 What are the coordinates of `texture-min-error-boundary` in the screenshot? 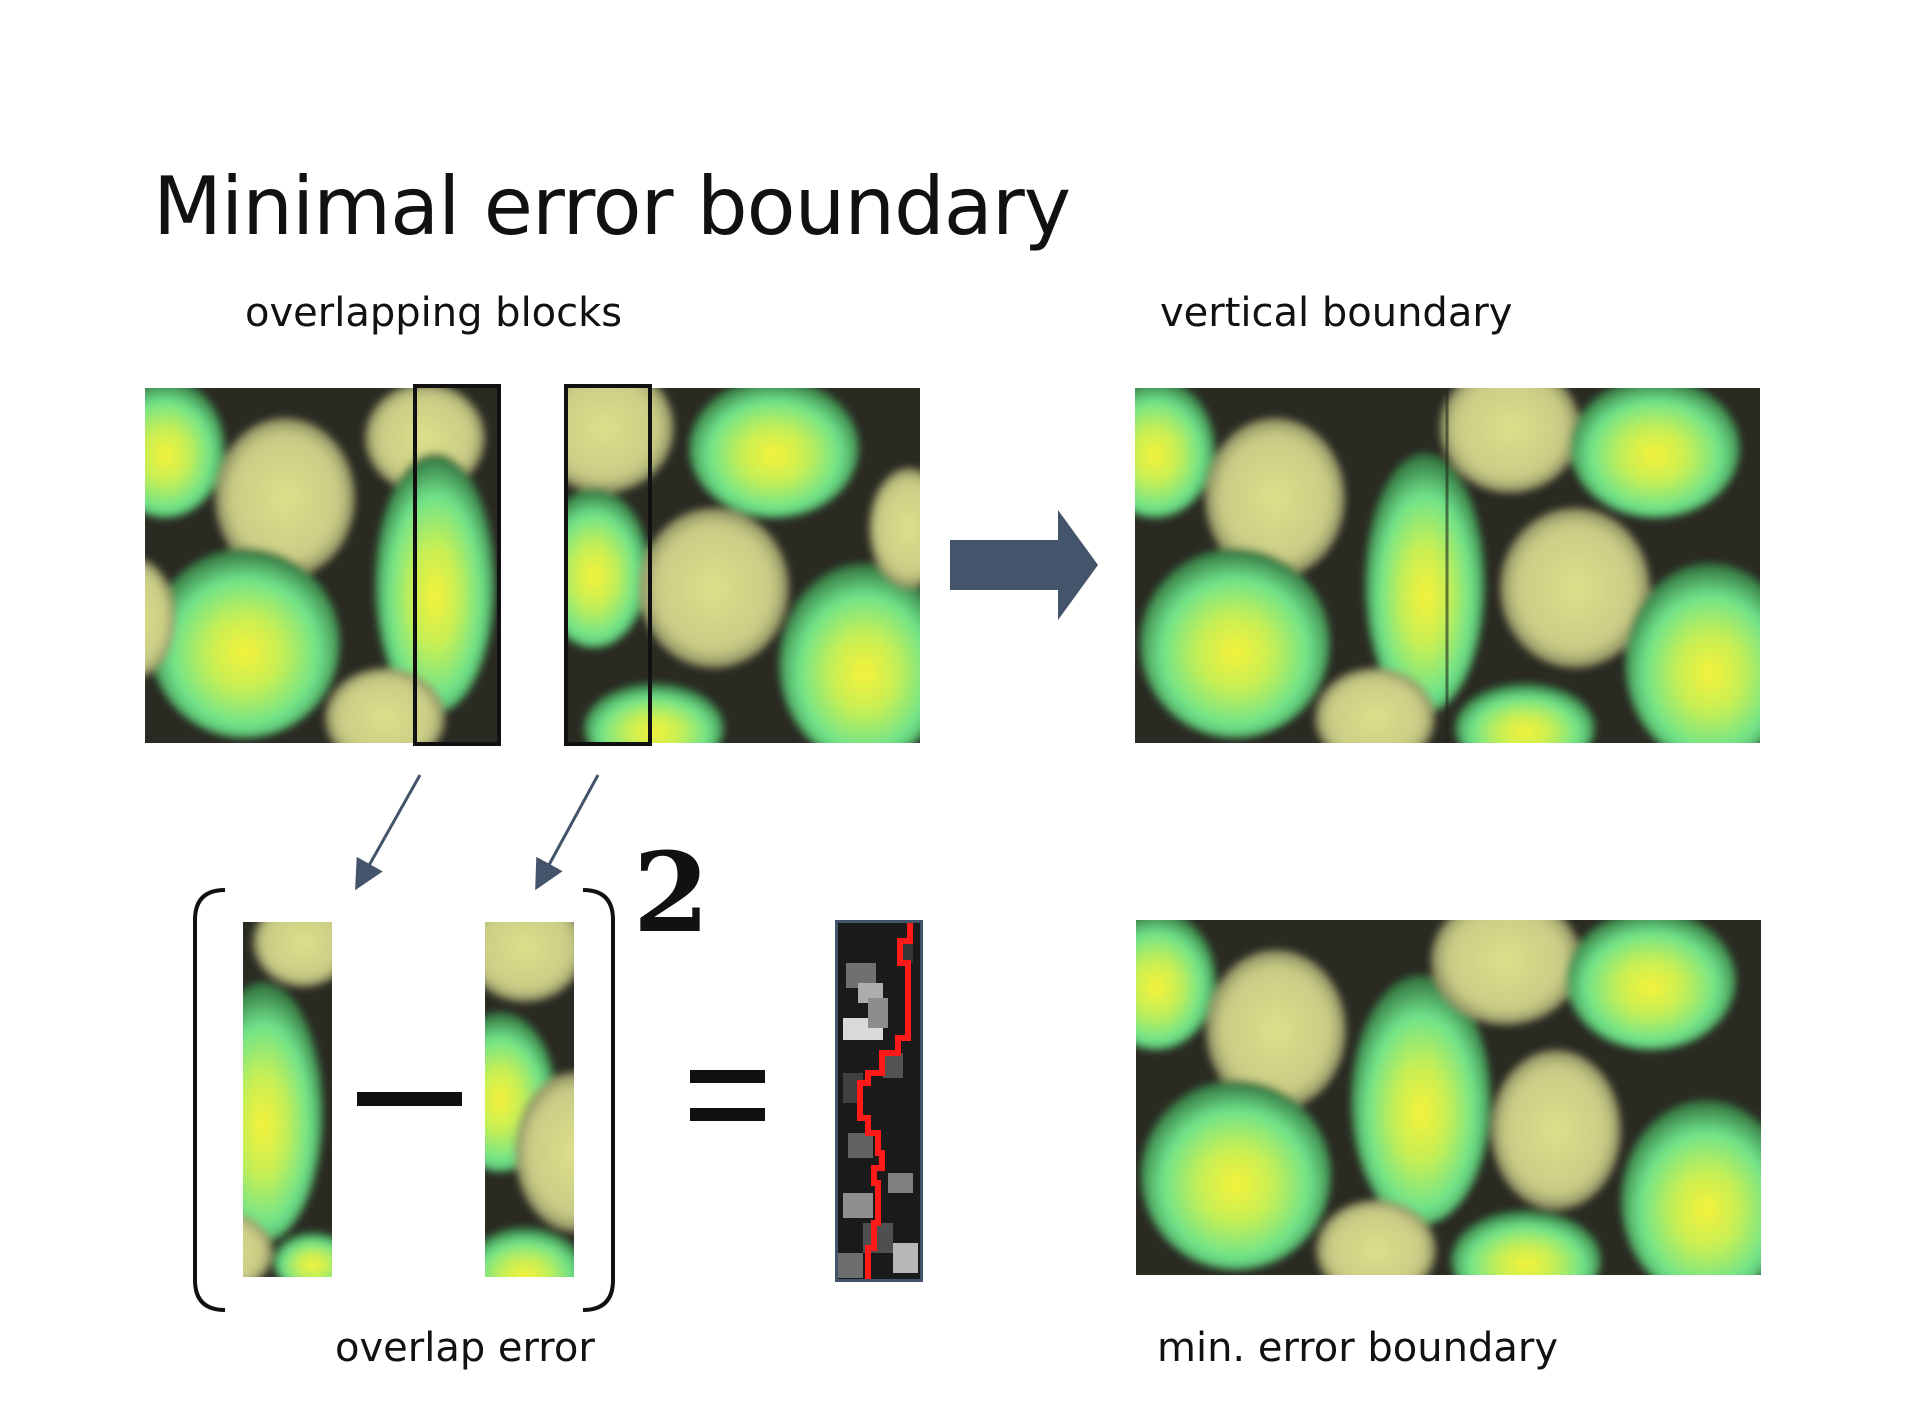 It's located at (1448, 1097).